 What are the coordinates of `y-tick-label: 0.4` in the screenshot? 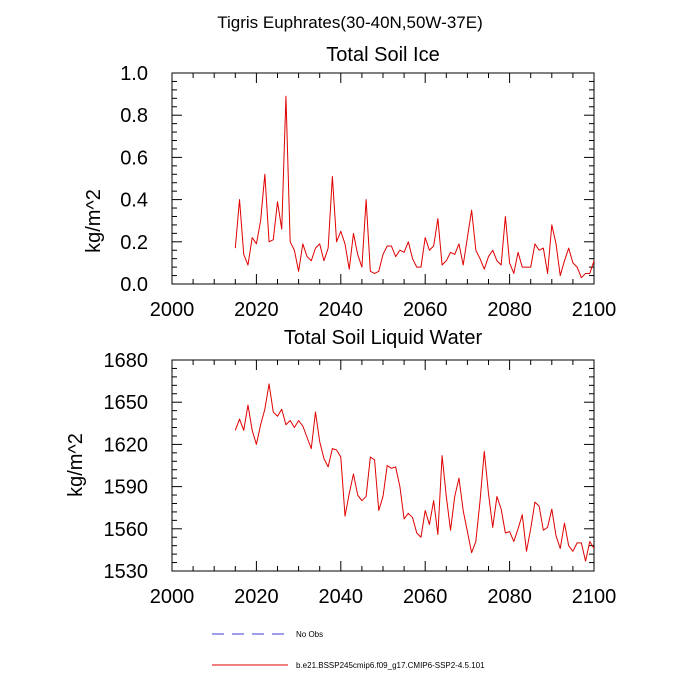 It's located at (134, 201).